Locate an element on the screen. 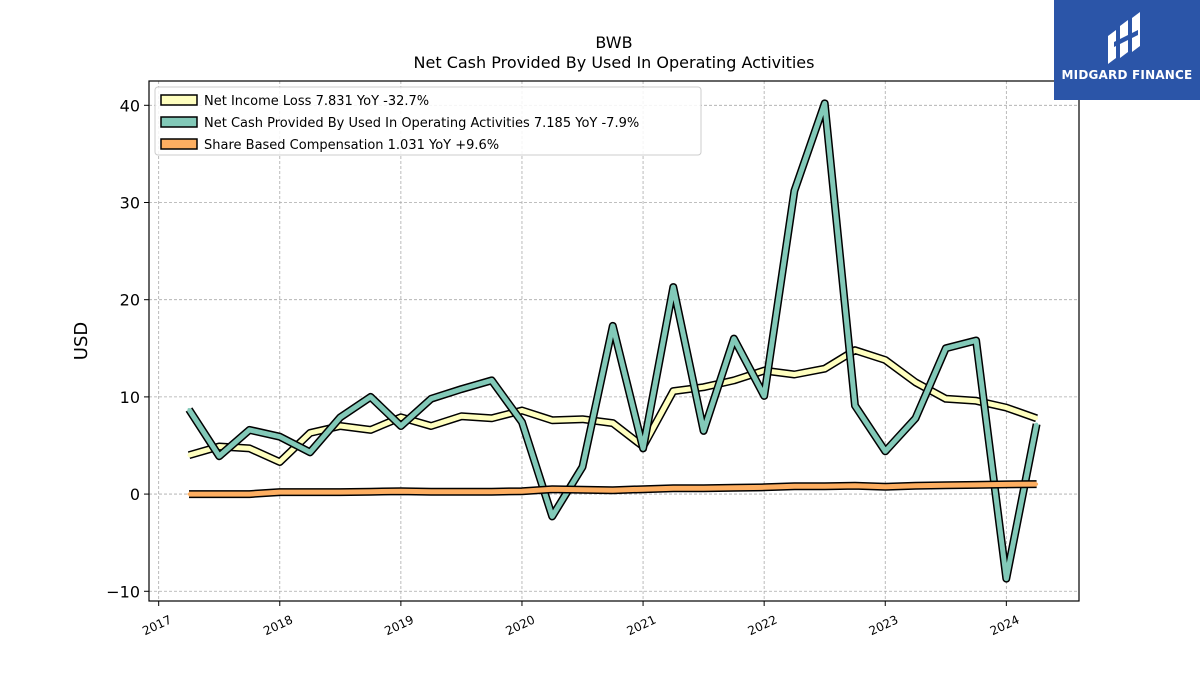  x-tick-label: 2022 is located at coordinates (763, 626).